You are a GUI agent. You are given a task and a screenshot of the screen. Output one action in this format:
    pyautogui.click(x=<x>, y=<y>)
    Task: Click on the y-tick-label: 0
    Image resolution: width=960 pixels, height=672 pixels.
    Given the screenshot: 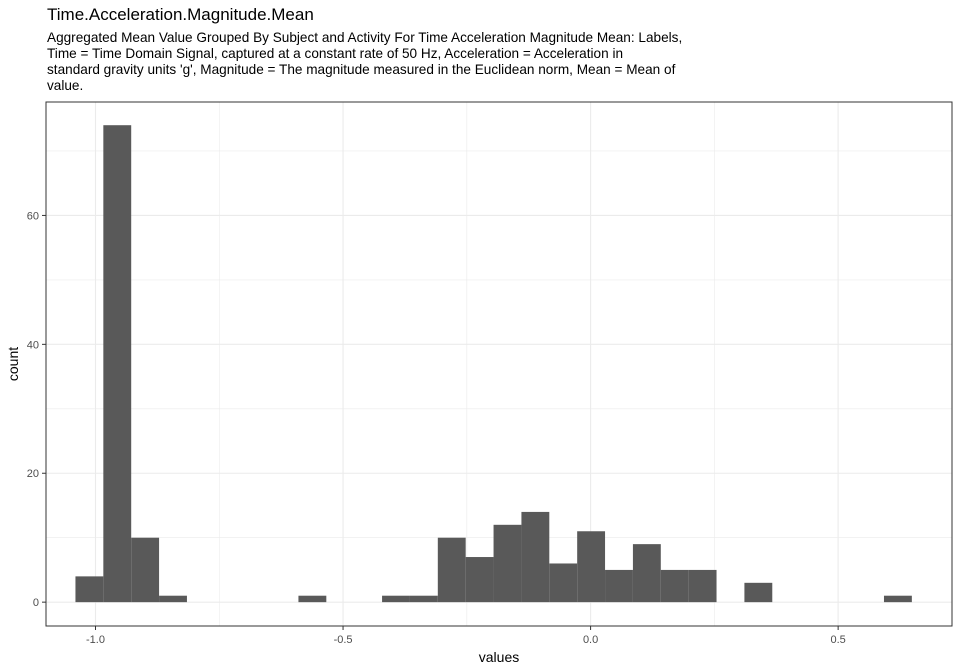 What is the action you would take?
    pyautogui.click(x=36, y=603)
    